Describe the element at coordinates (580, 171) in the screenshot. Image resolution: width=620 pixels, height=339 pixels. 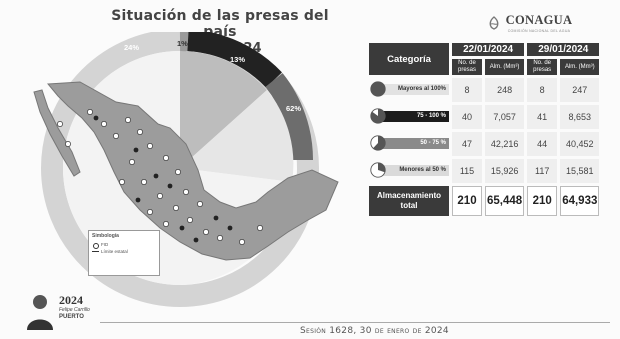
I see `row-value: 15,581` at that location.